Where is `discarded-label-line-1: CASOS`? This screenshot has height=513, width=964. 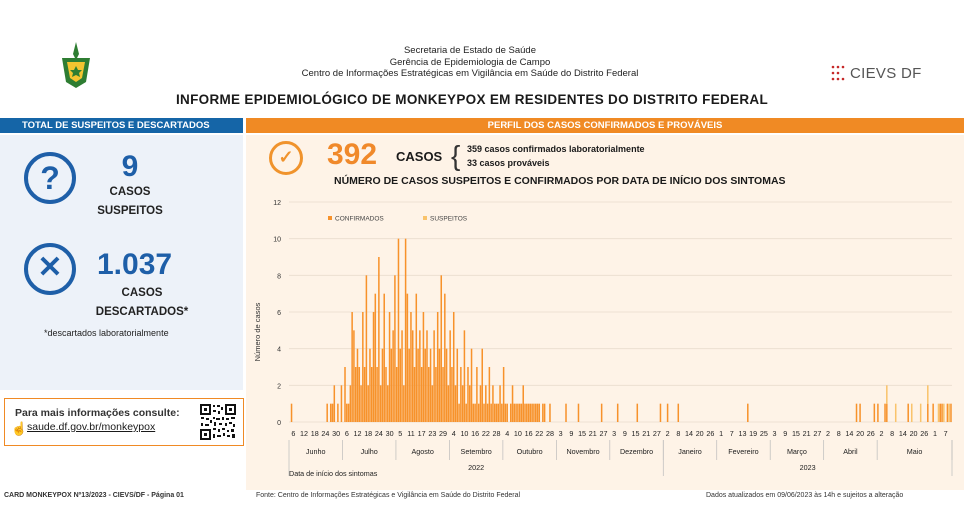 discarded-label-line-1: CASOS is located at coordinates (142, 293).